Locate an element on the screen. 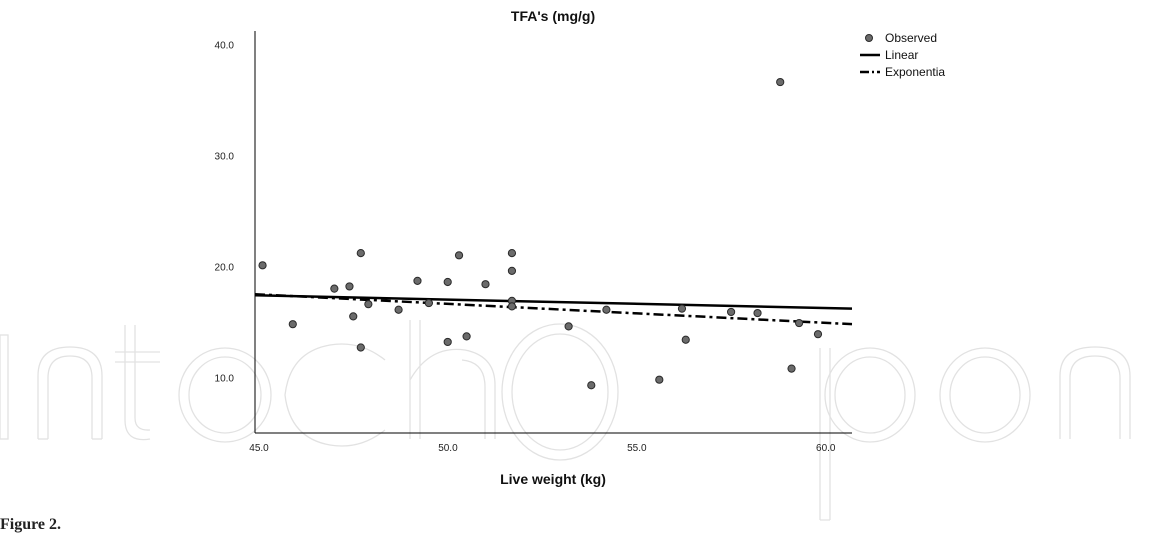 The image size is (1165, 534). x-tick-label: 50.0 is located at coordinates (448, 448).